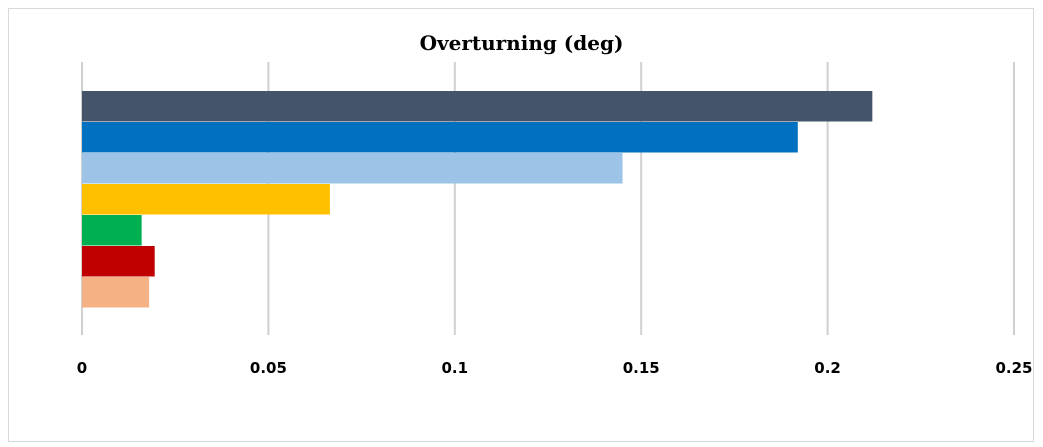 Image resolution: width=1043 pixels, height=447 pixels. What do you see at coordinates (1013, 368) in the screenshot?
I see `x-tick-label: 0.25` at bounding box center [1013, 368].